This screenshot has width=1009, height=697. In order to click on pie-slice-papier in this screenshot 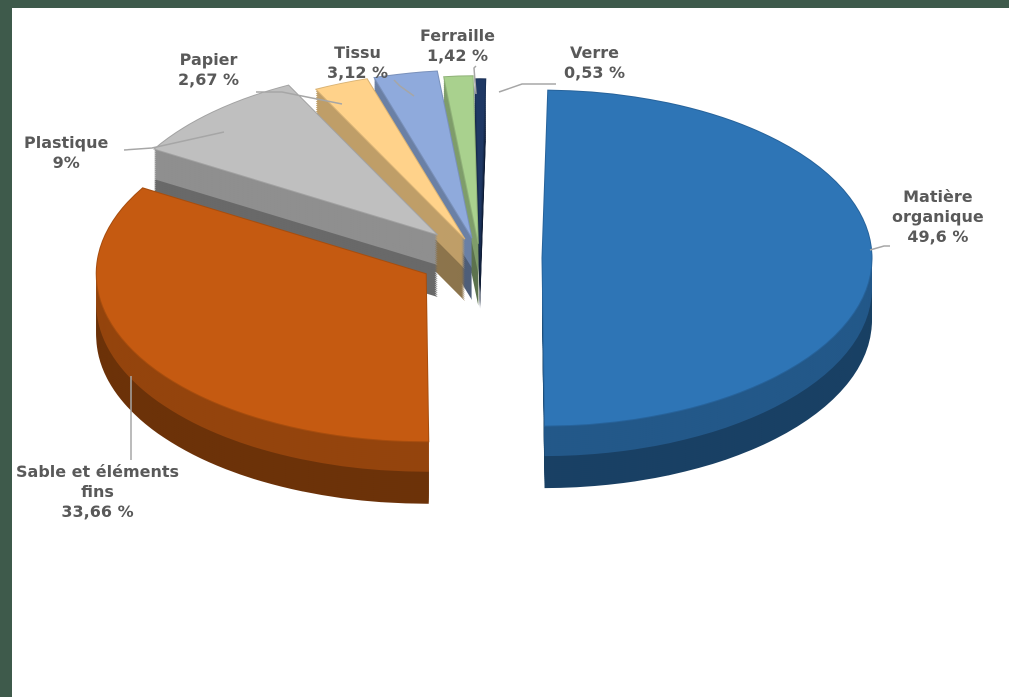, I will do `click(390, 159)`.